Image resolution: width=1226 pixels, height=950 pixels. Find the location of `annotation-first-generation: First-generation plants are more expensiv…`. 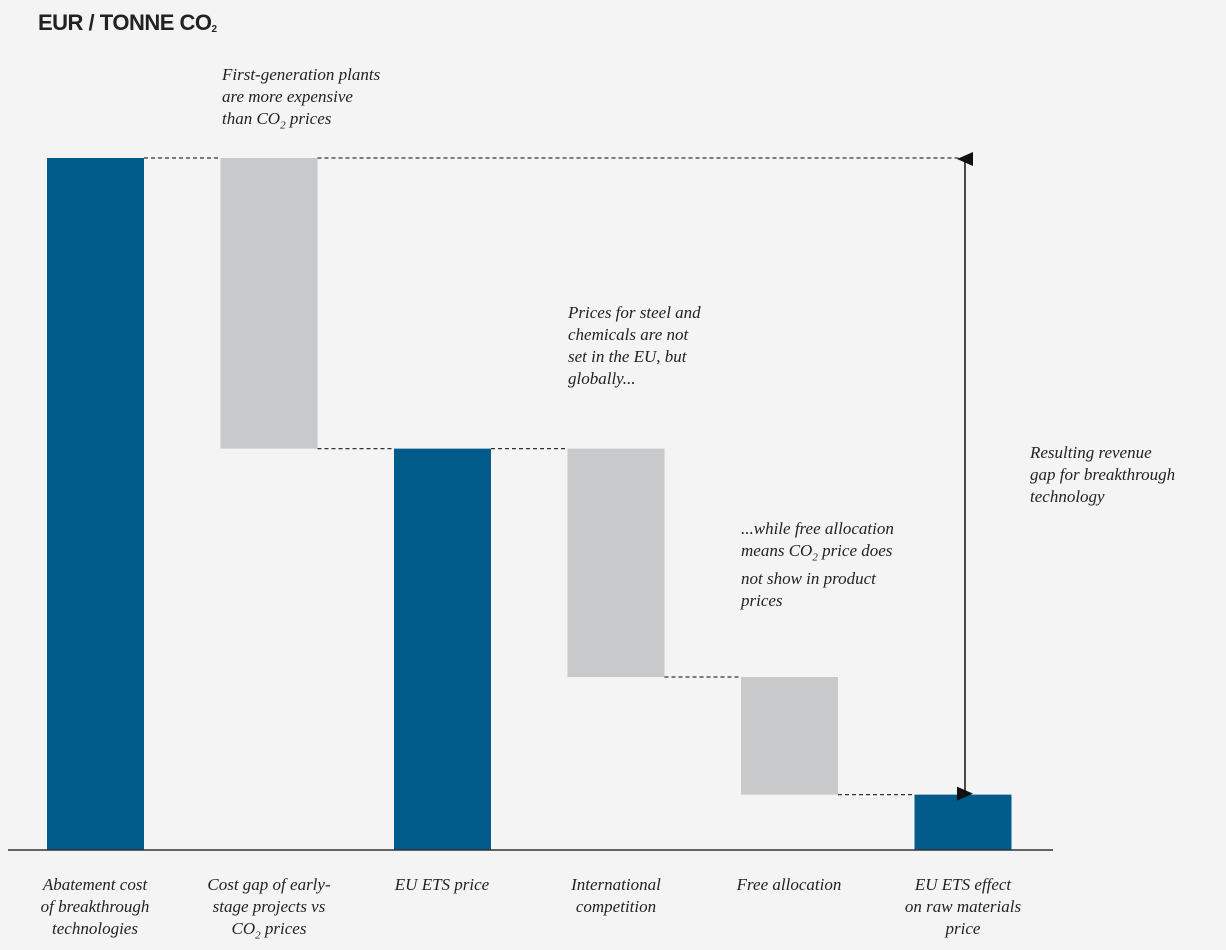

annotation-first-generation: First-generation plants are more expensiv… is located at coordinates (301, 98).